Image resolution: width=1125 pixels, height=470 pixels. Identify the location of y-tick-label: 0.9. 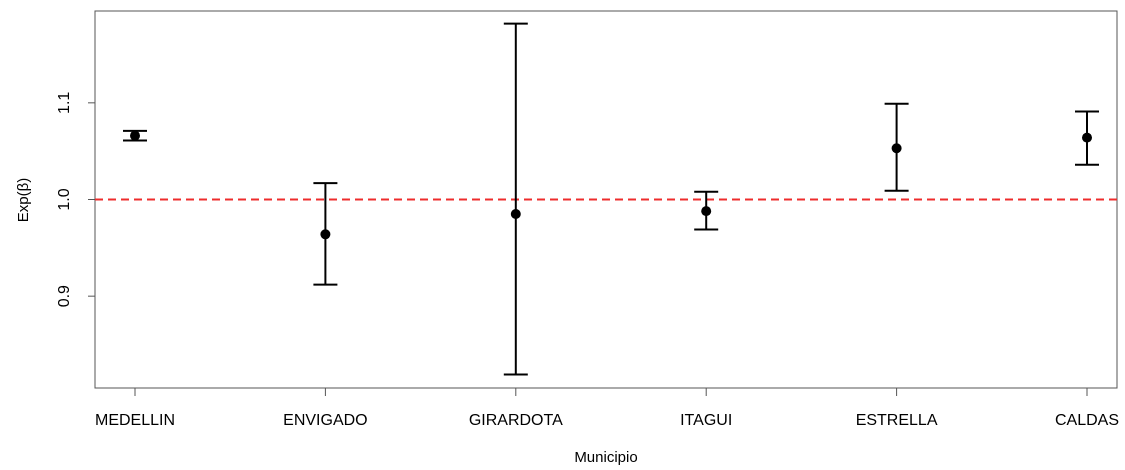
(64, 296).